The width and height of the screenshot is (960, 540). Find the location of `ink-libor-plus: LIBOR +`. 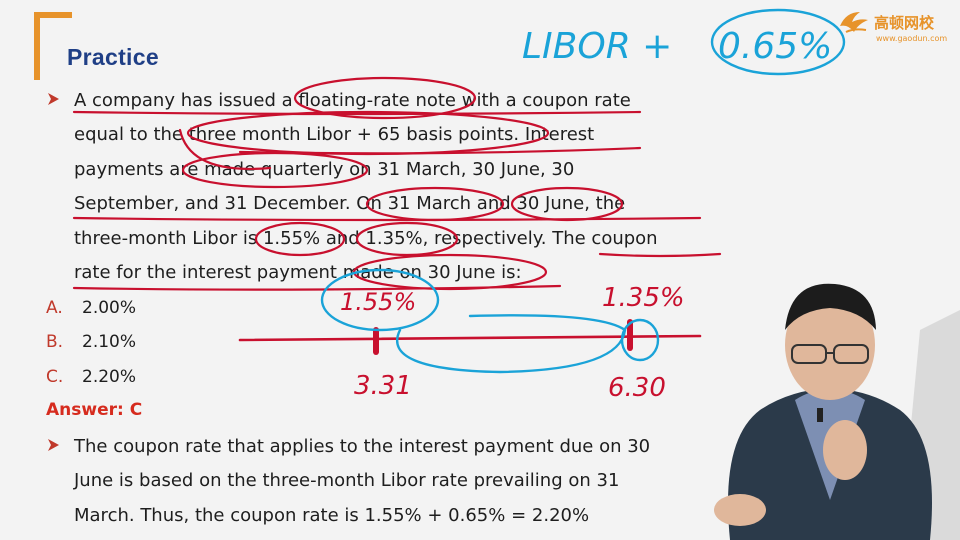

ink-libor-plus: LIBOR + is located at coordinates (597, 46).